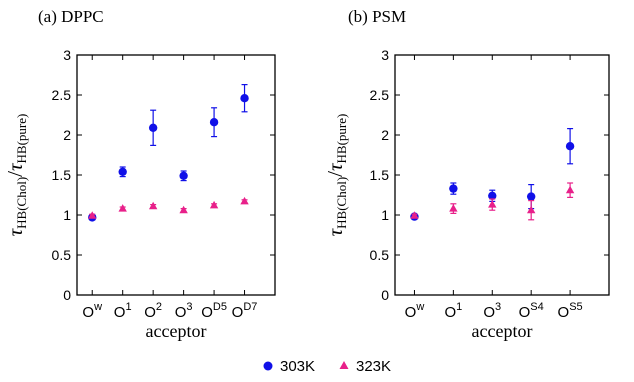  What do you see at coordinates (377, 16) in the screenshot?
I see `panel-title: (b) PSM` at bounding box center [377, 16].